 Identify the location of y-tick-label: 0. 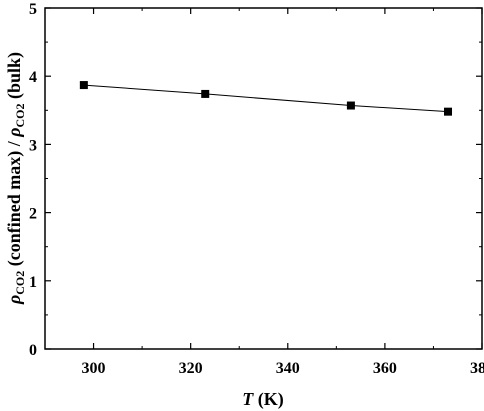
(33, 350).